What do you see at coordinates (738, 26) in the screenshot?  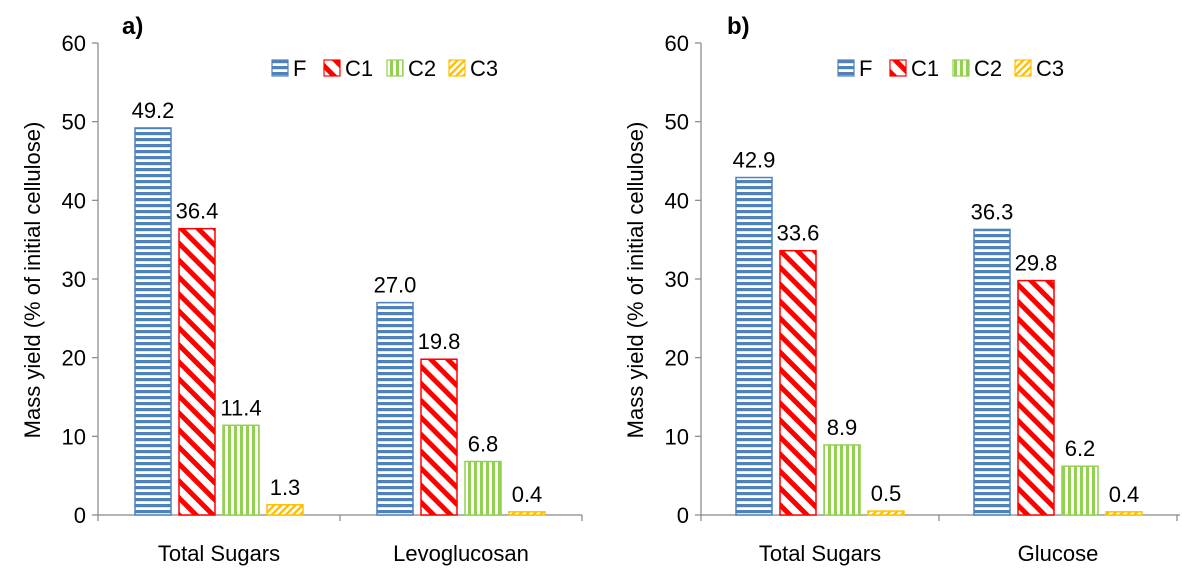 I see `panel-label: b)` at bounding box center [738, 26].